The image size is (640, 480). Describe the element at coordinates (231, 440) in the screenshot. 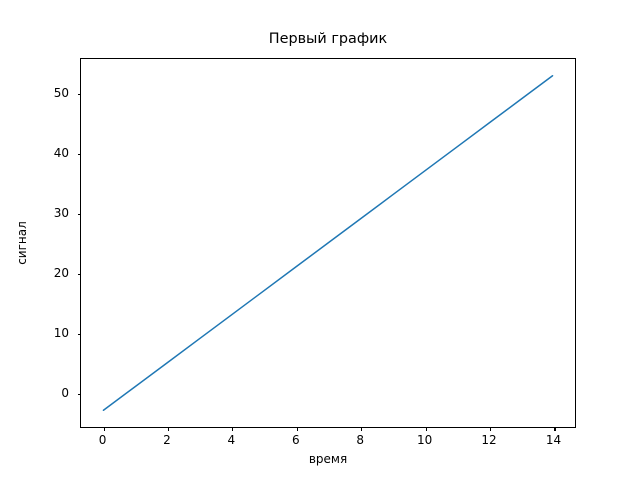

I see `x-tick-label: 4` at that location.